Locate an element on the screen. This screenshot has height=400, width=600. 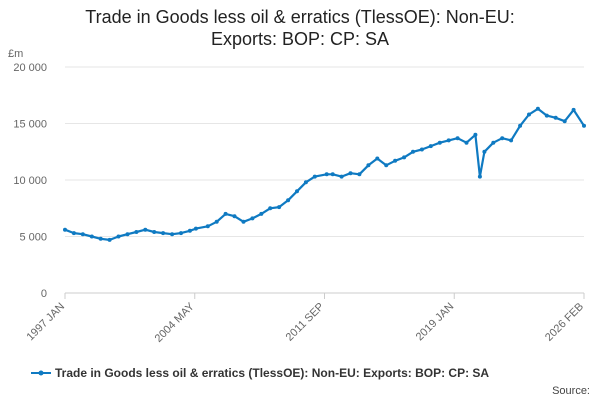
y-tick-label: 5 000 is located at coordinates (33, 238).